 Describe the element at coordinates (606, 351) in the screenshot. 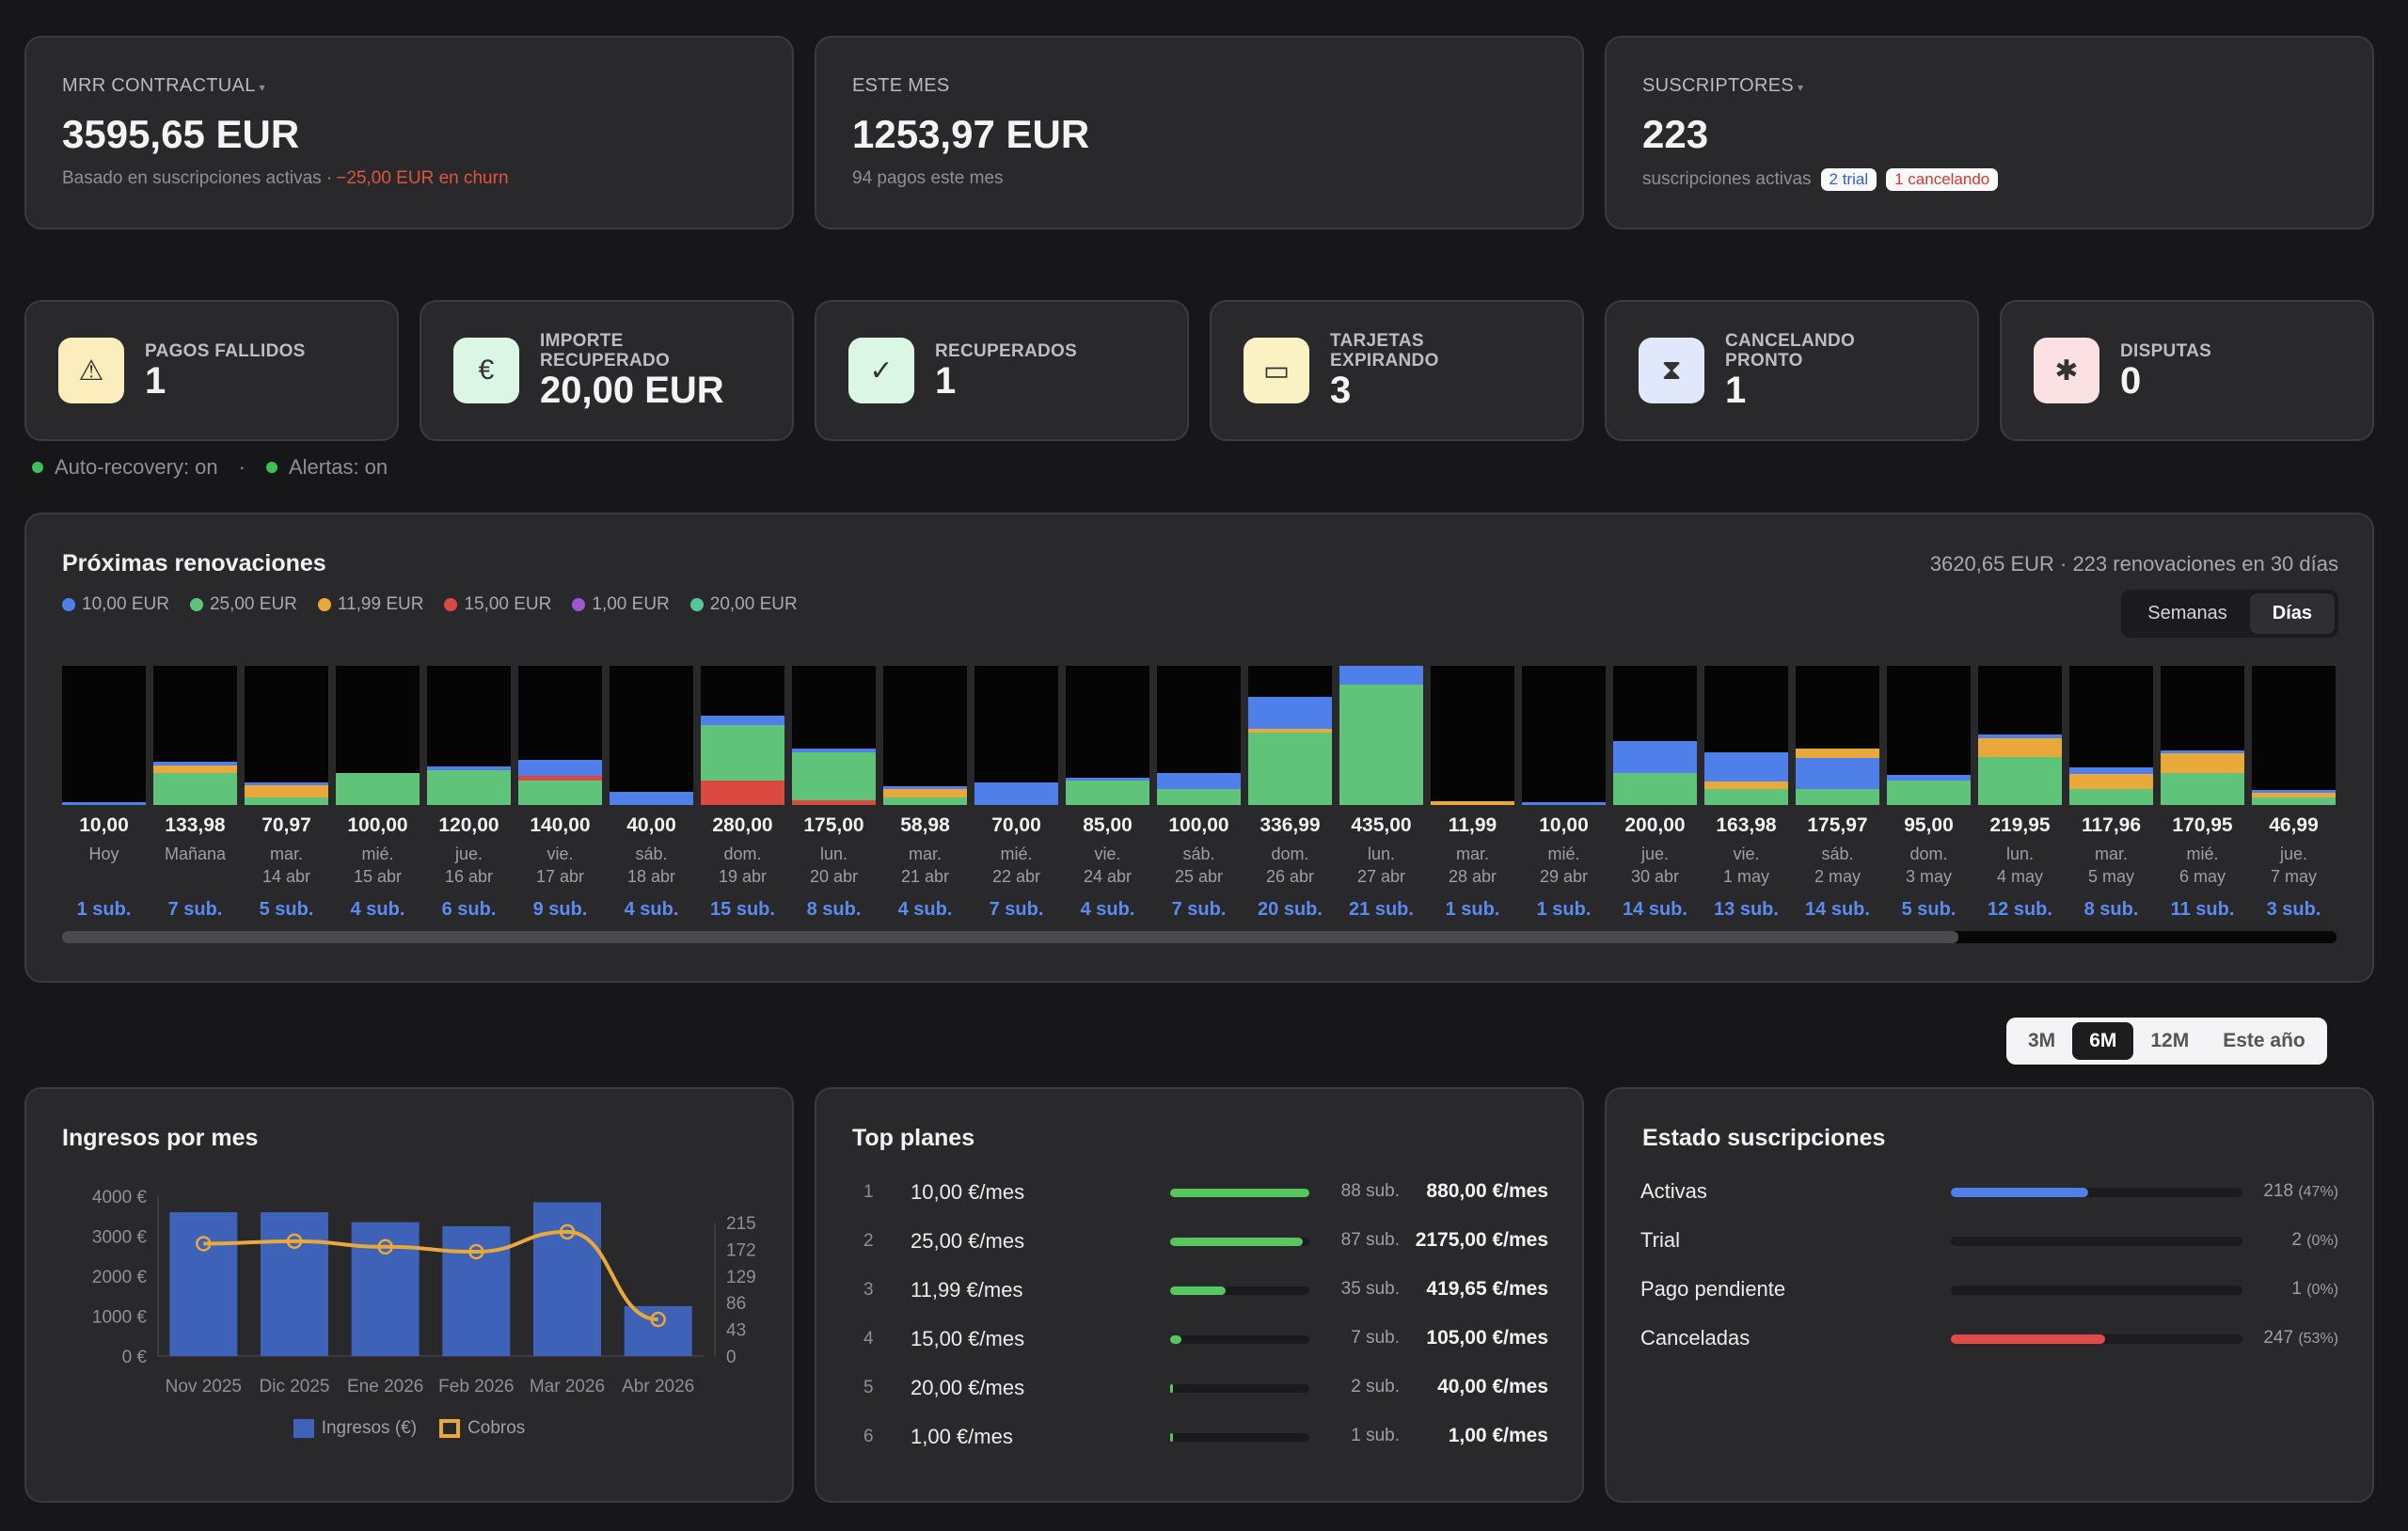

I see `mini-label: IMPORTE RECUPERADO` at that location.